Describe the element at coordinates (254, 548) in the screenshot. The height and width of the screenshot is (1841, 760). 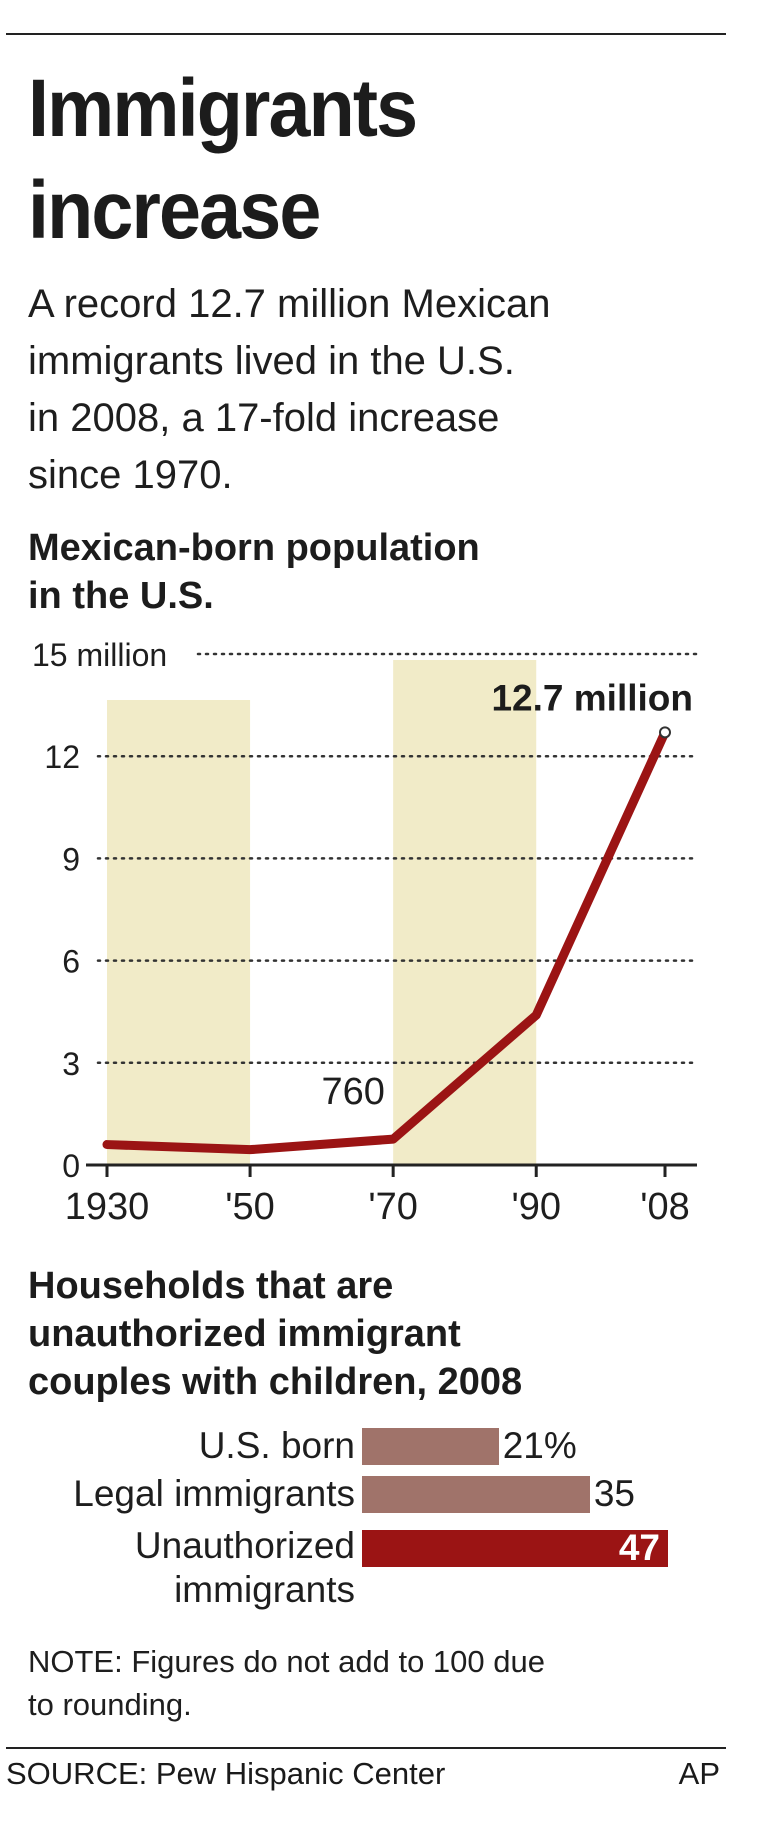
I see `line-chart-title-line: Mexican-born population` at that location.